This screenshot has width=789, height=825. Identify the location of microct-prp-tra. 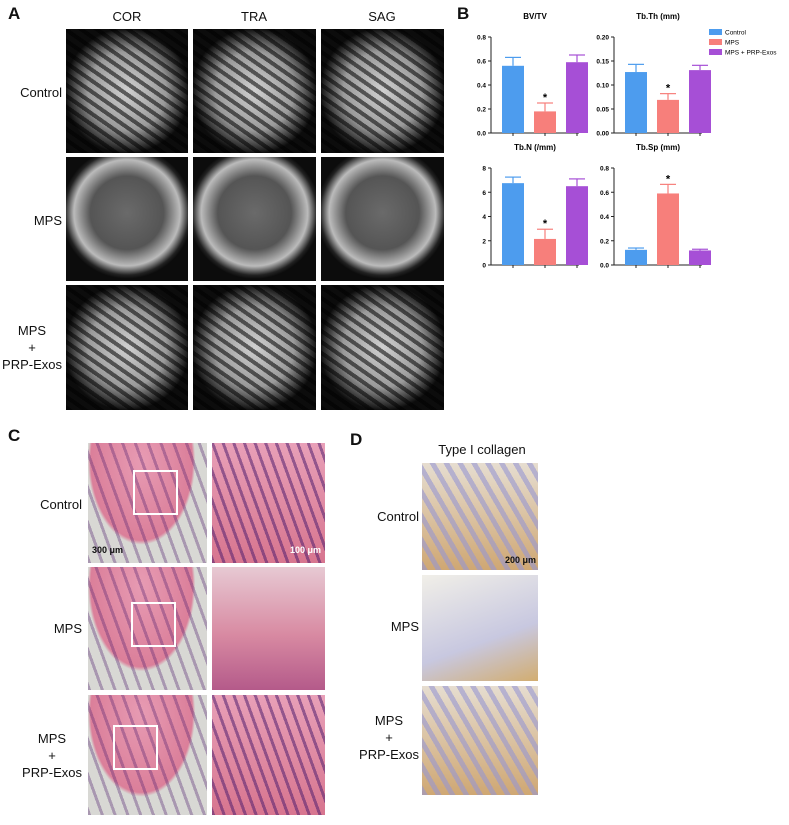
(254, 347).